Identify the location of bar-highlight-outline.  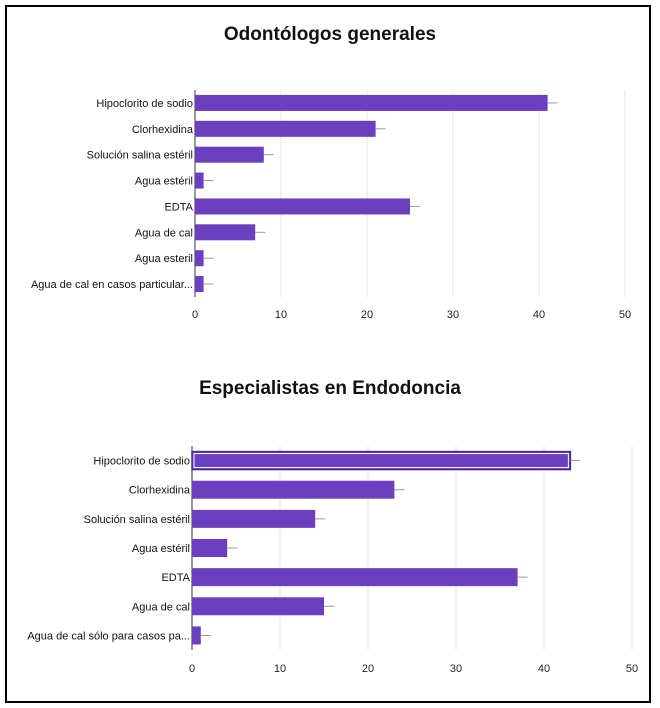
(381, 461).